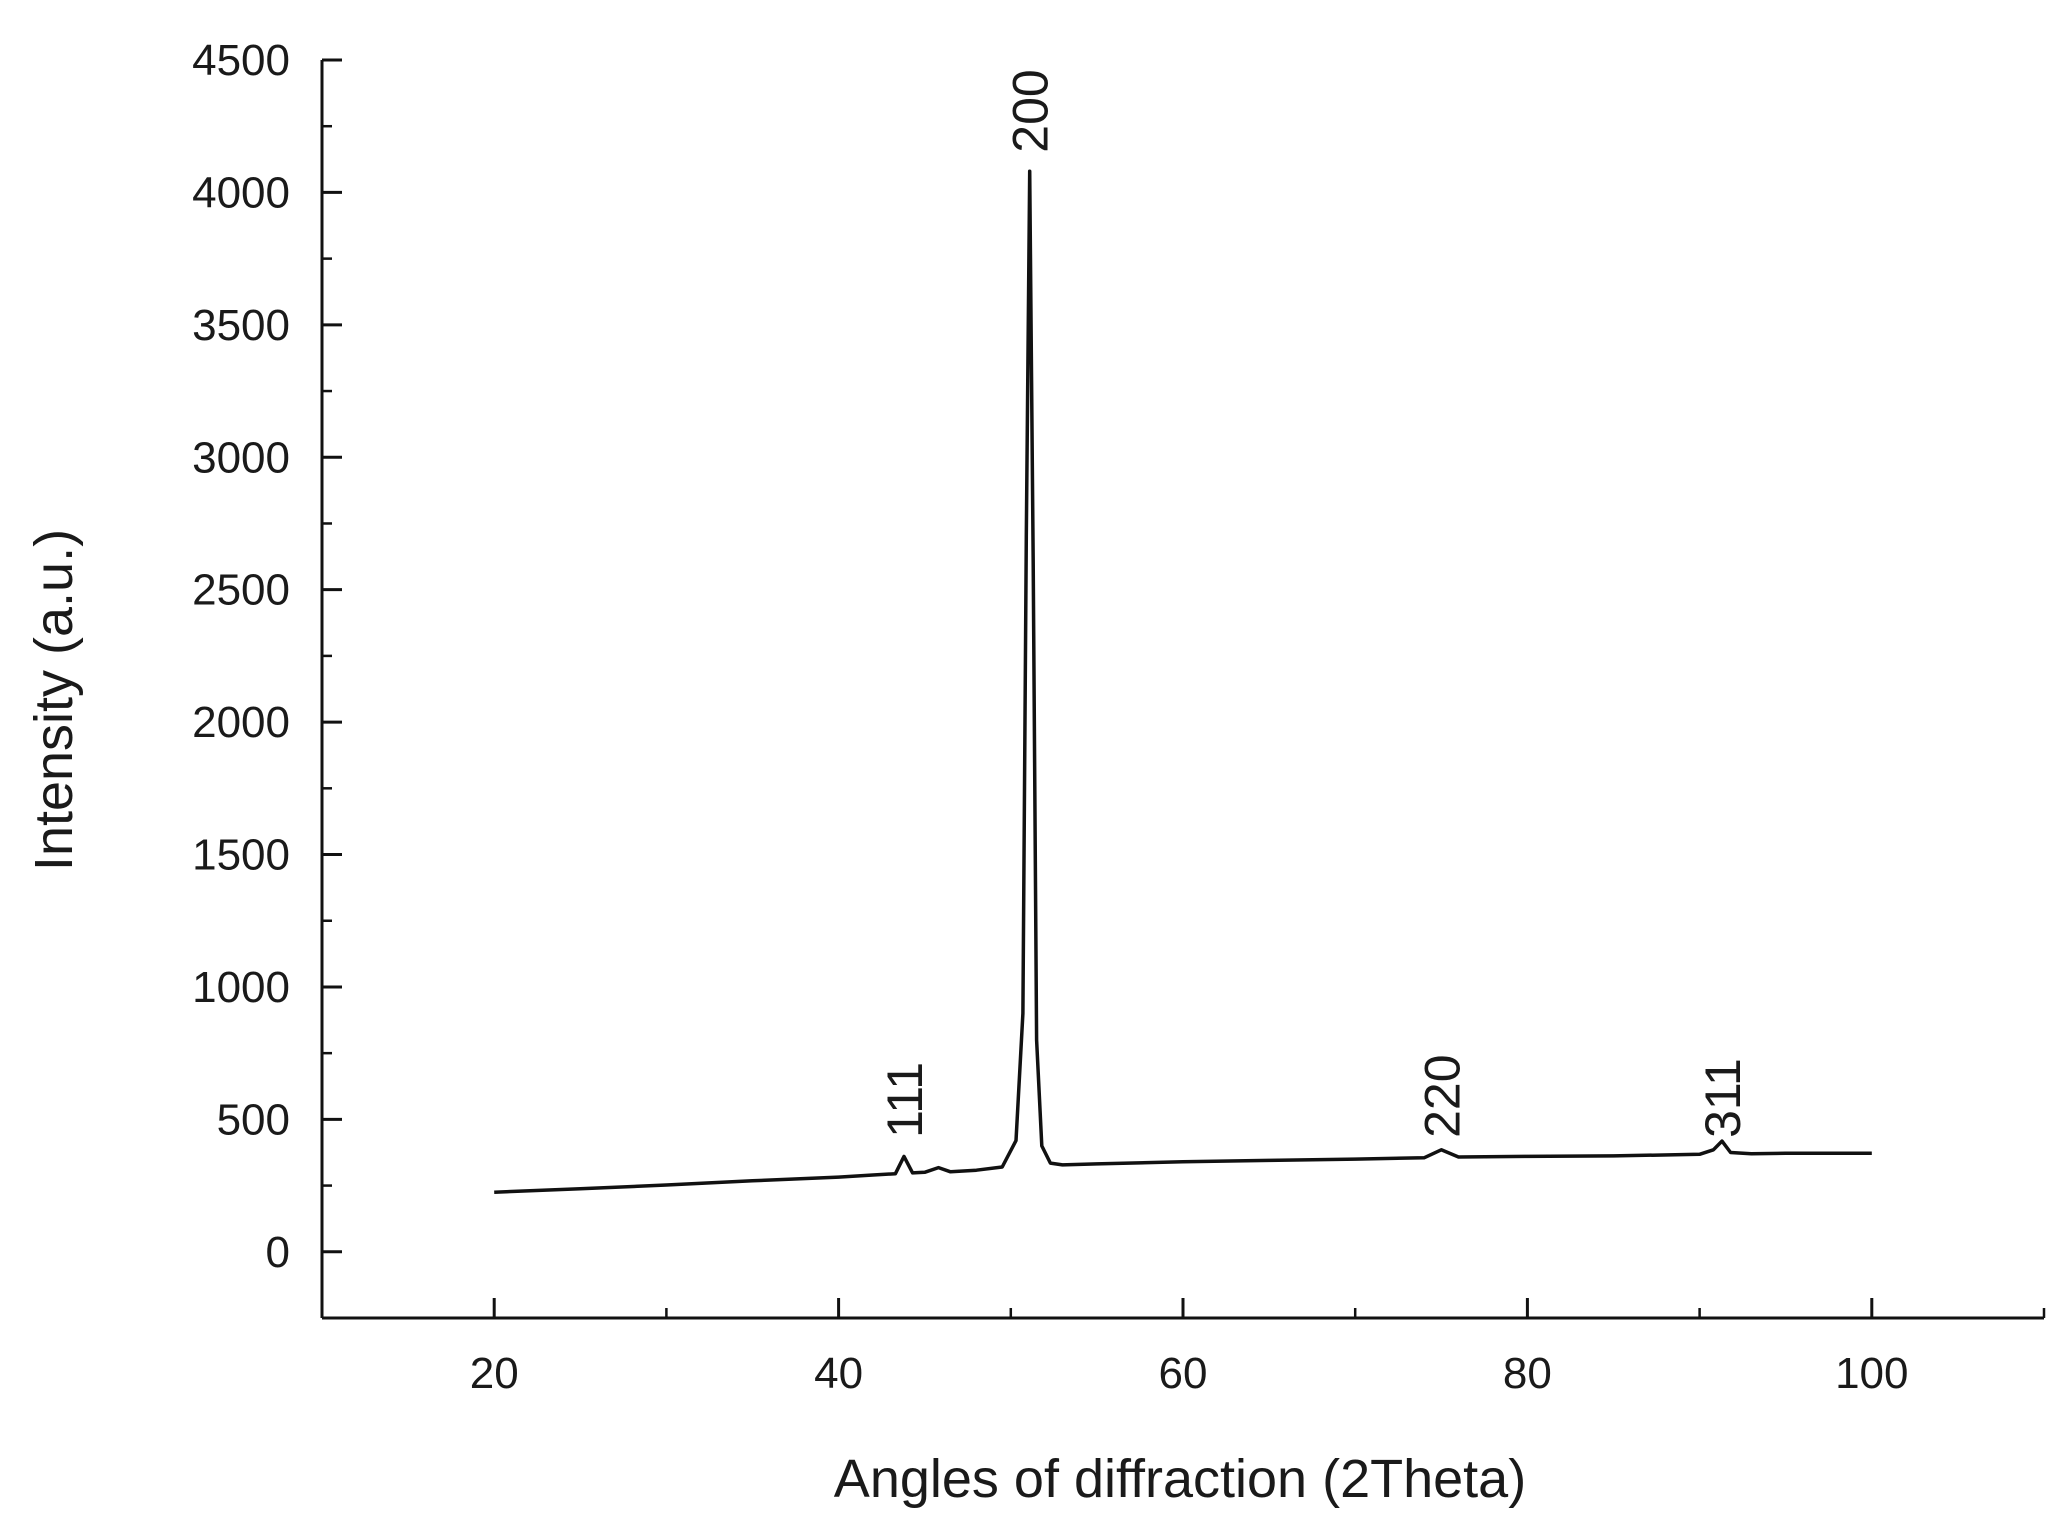 This screenshot has height=1532, width=2066. What do you see at coordinates (241, 722) in the screenshot?
I see `y-tick-label: 2000` at bounding box center [241, 722].